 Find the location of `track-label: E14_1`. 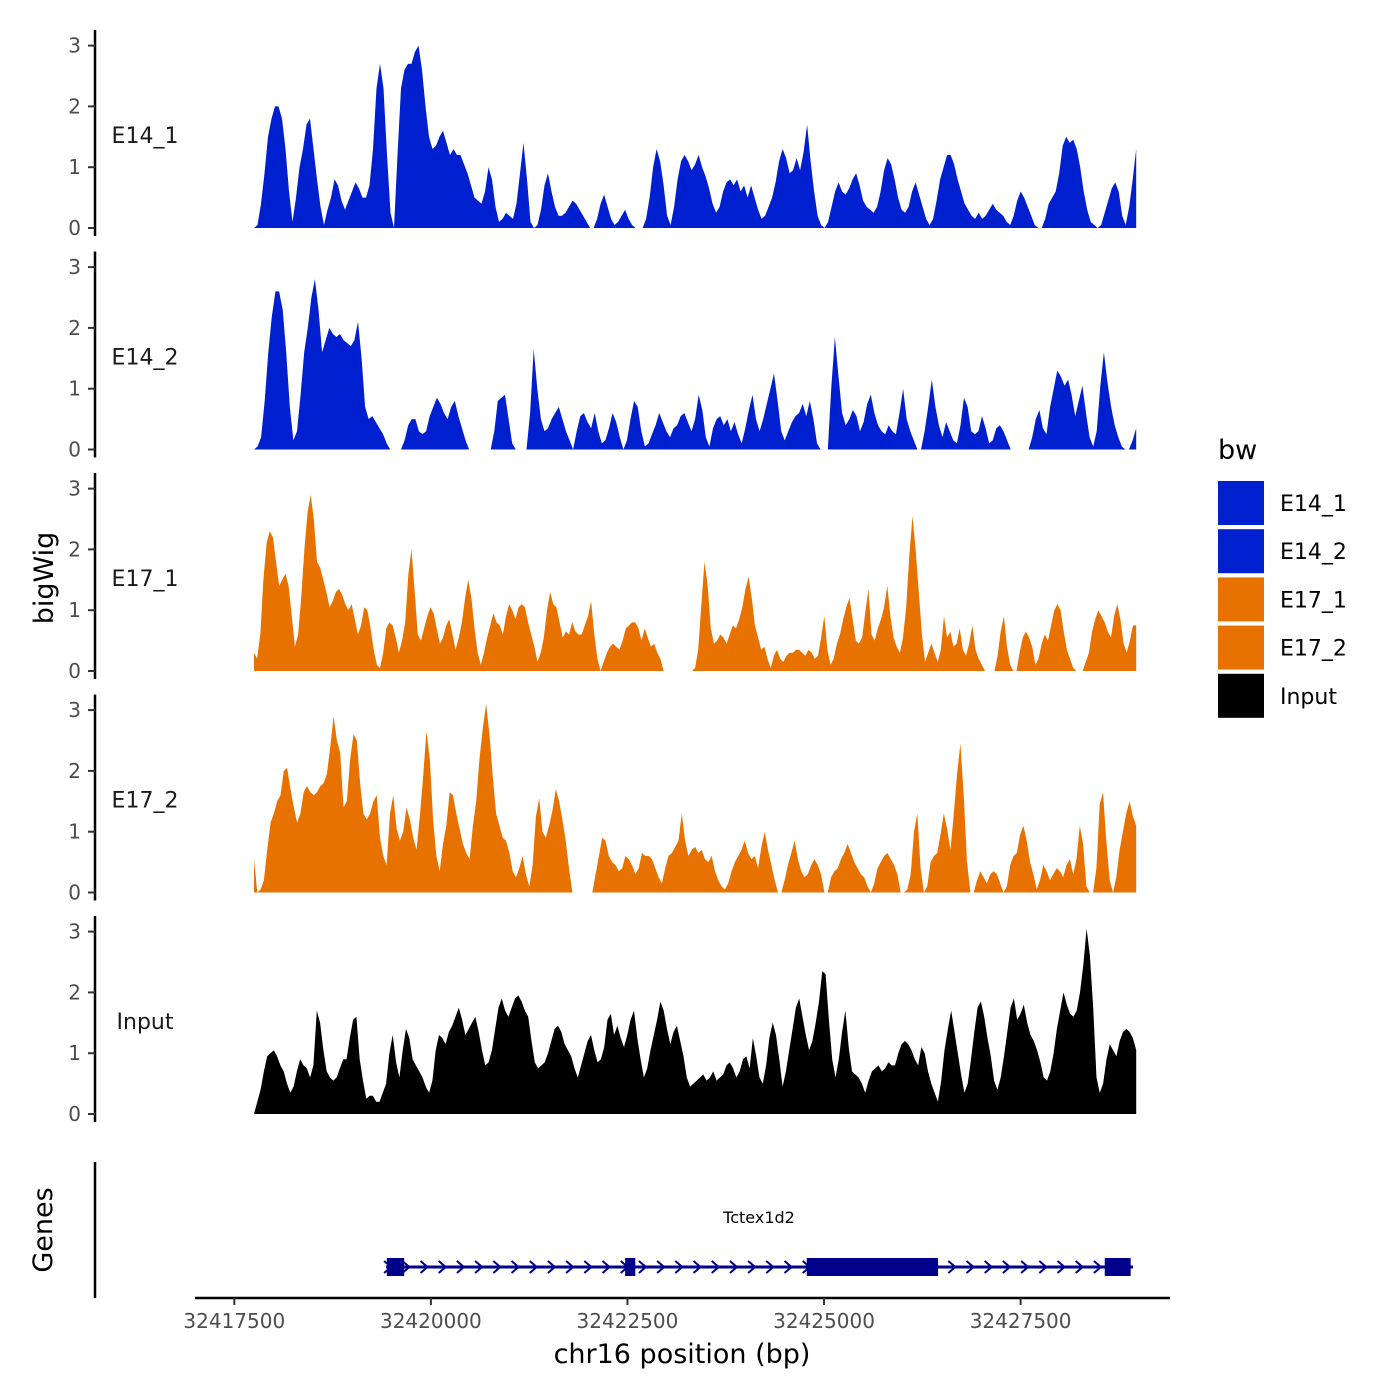

track-label: E14_1 is located at coordinates (145, 136).